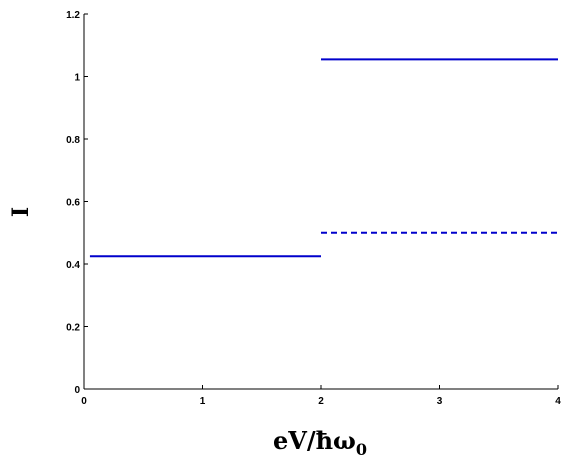 The image size is (562, 458). I want to click on y-tick-label: 1, so click(77, 78).